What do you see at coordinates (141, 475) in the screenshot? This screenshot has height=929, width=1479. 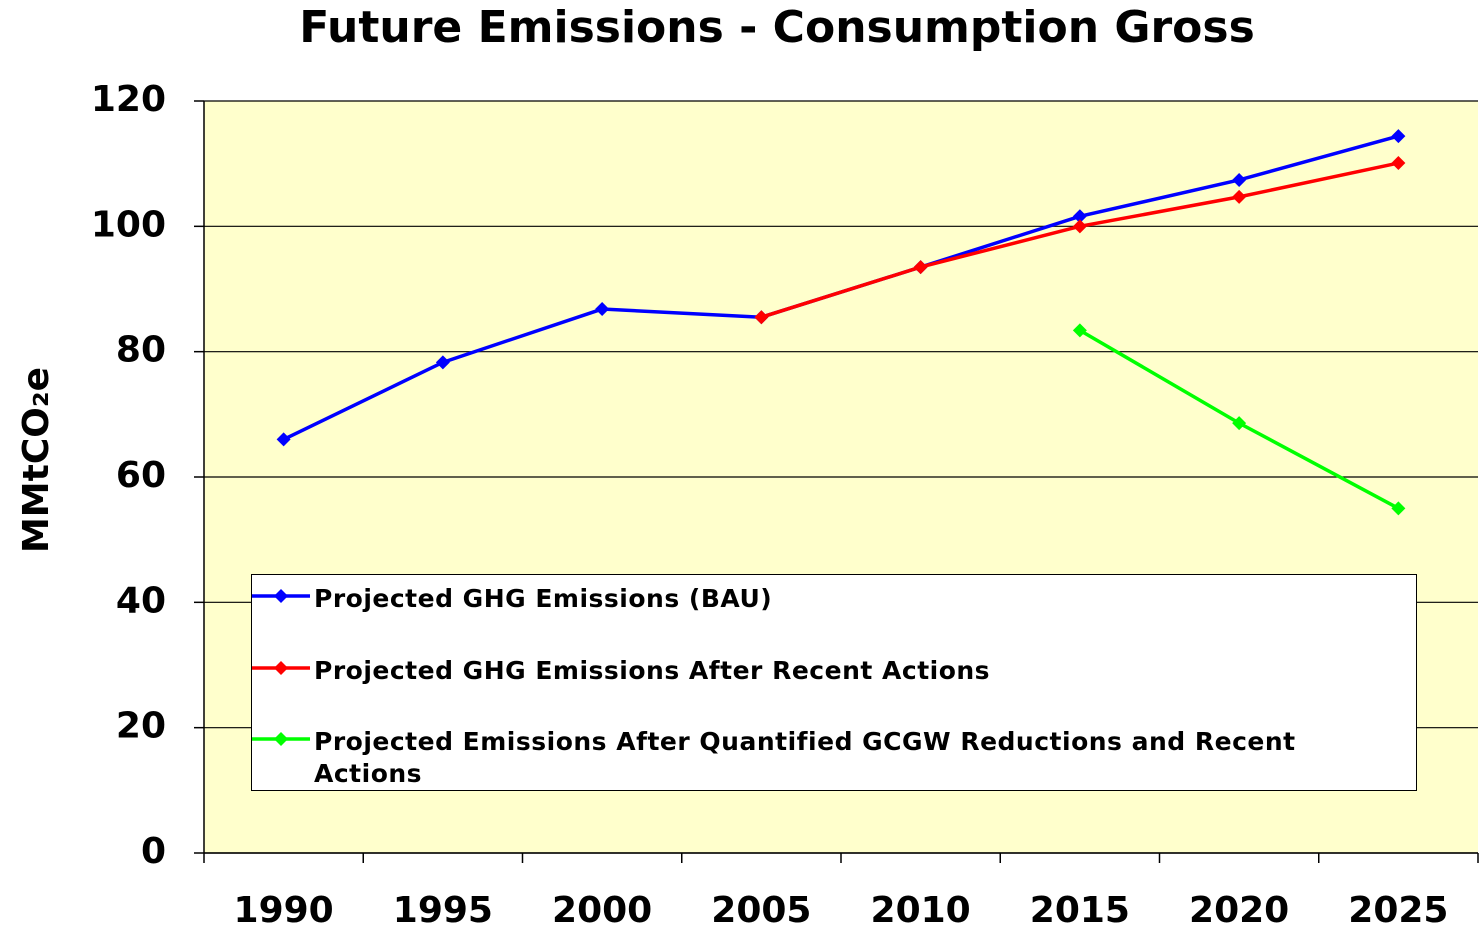 I see `y-tick-label: 60` at bounding box center [141, 475].